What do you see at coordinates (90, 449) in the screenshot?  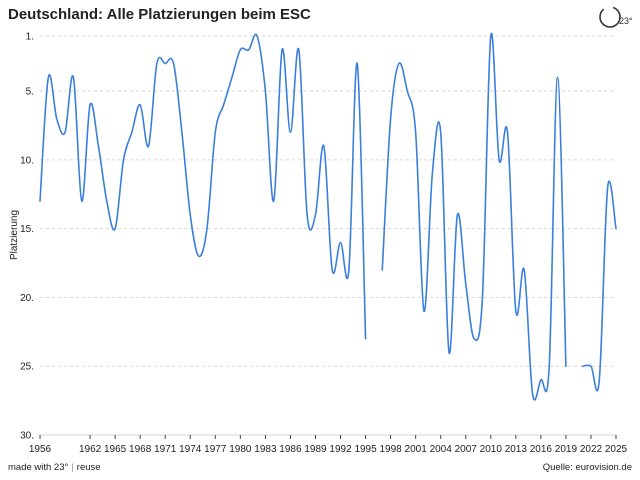 I see `x-tick-label: 1962` at bounding box center [90, 449].